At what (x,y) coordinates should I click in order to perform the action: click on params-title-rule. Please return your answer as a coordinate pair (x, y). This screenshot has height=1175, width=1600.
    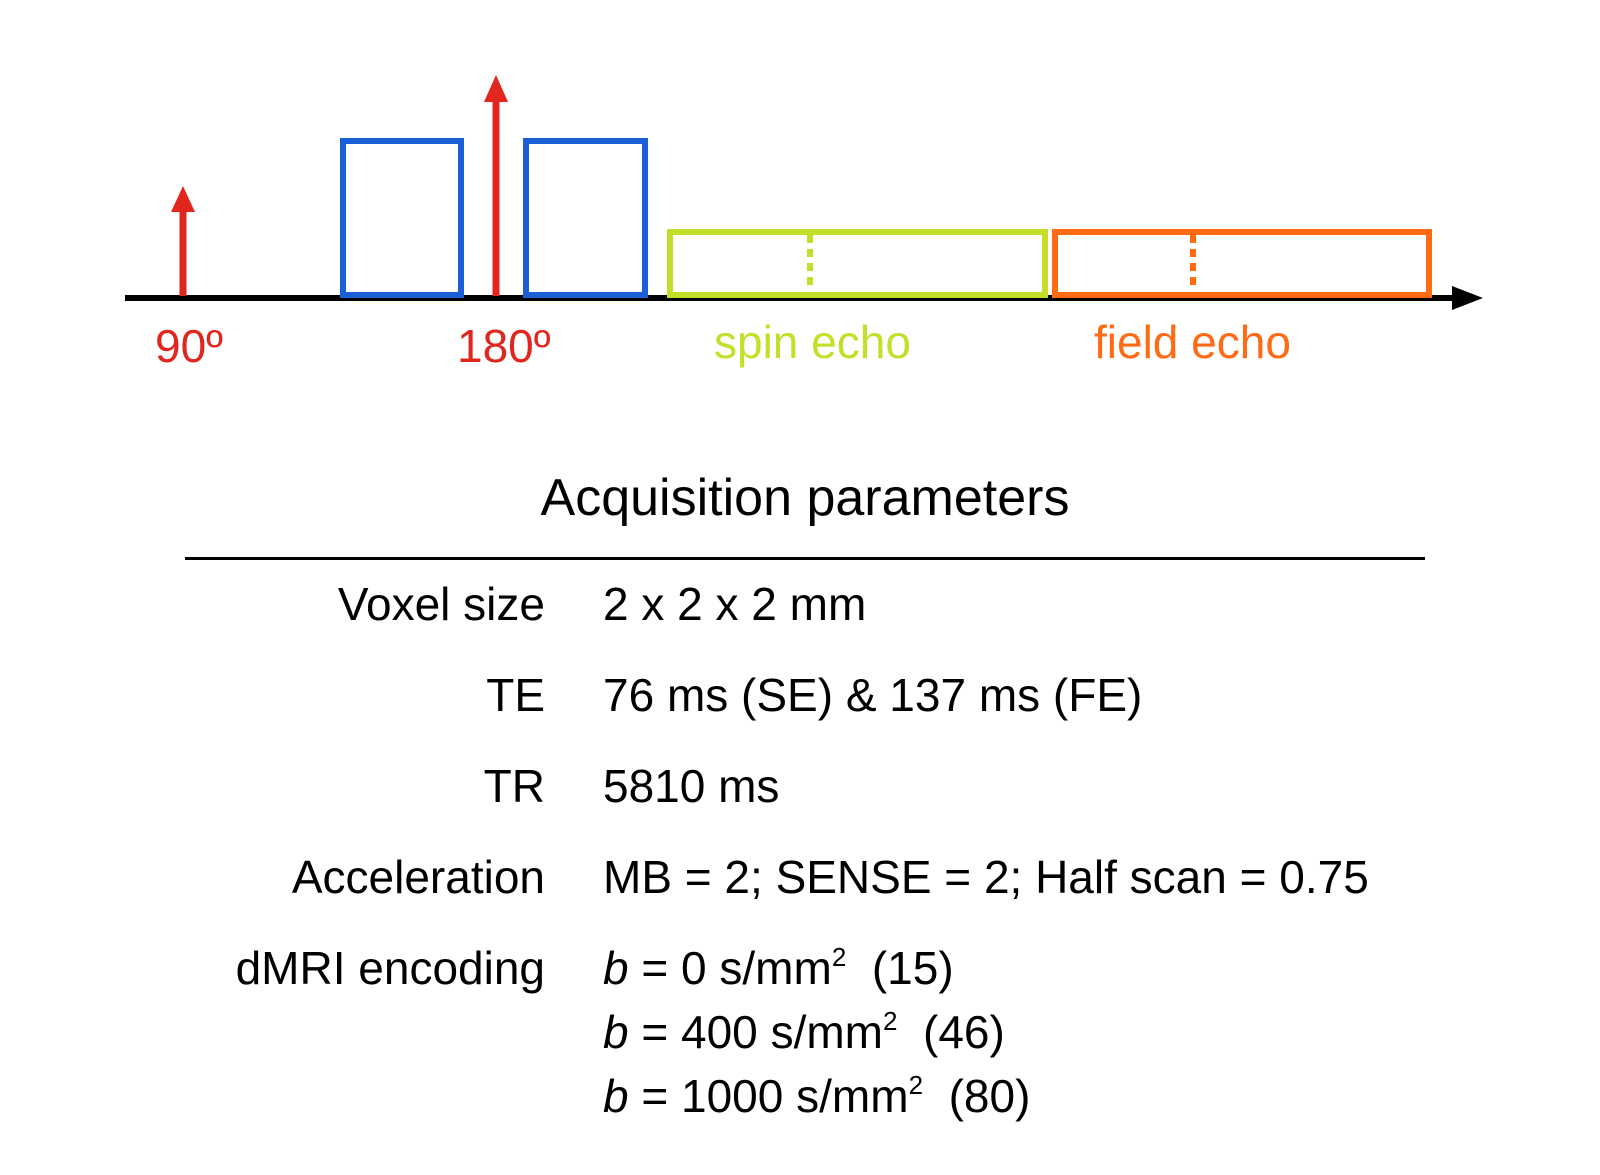
    Looking at the image, I should click on (805, 558).